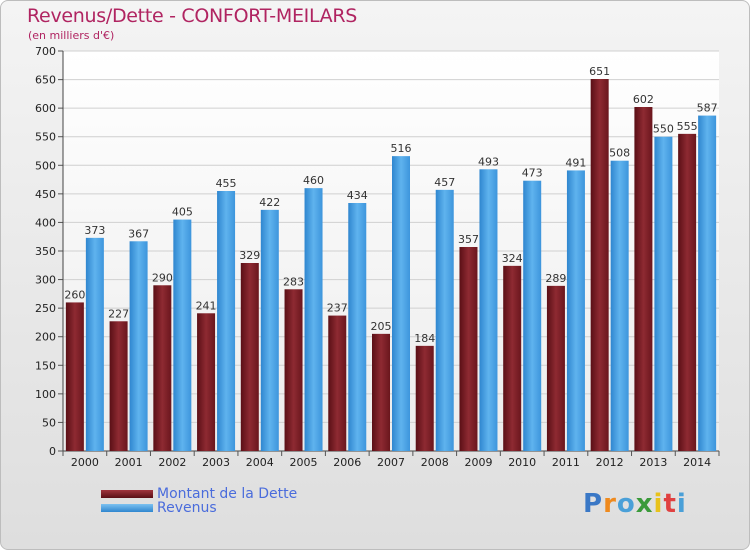  I want to click on data-label-debt: 260, so click(74, 294).